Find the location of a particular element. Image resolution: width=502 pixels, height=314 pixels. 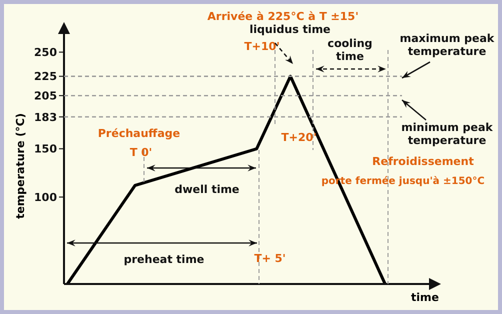

annotation: Refroidissement is located at coordinates (423, 161).